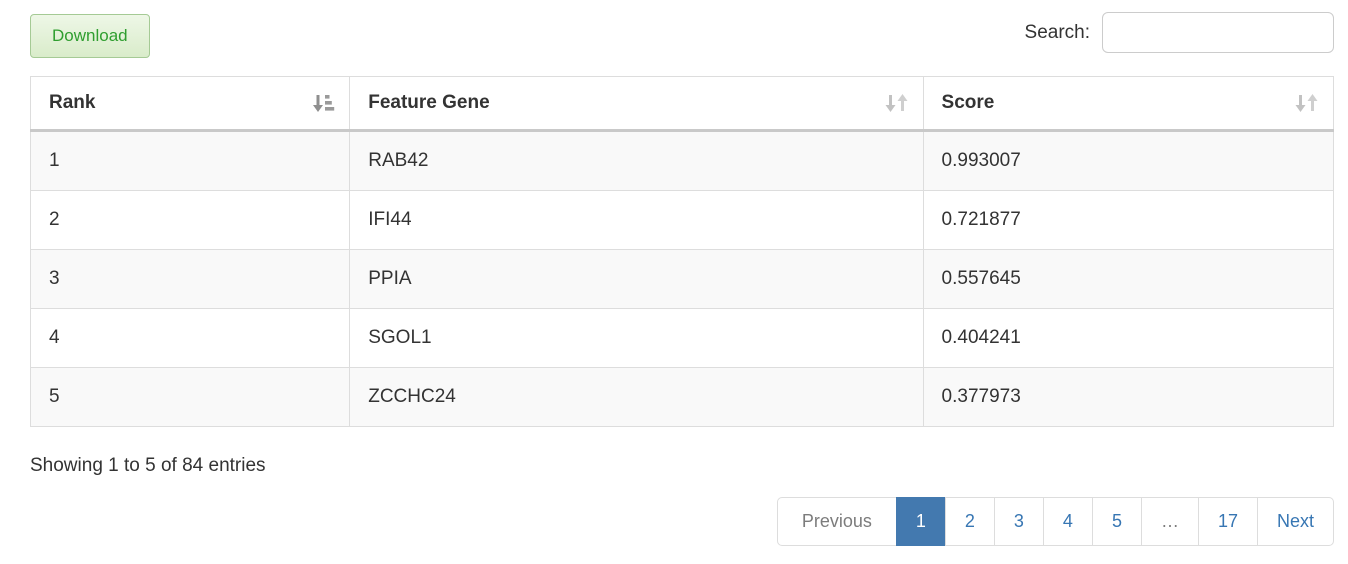  Describe the element at coordinates (1128, 160) in the screenshot. I see `score-cell: 0.993007` at that location.